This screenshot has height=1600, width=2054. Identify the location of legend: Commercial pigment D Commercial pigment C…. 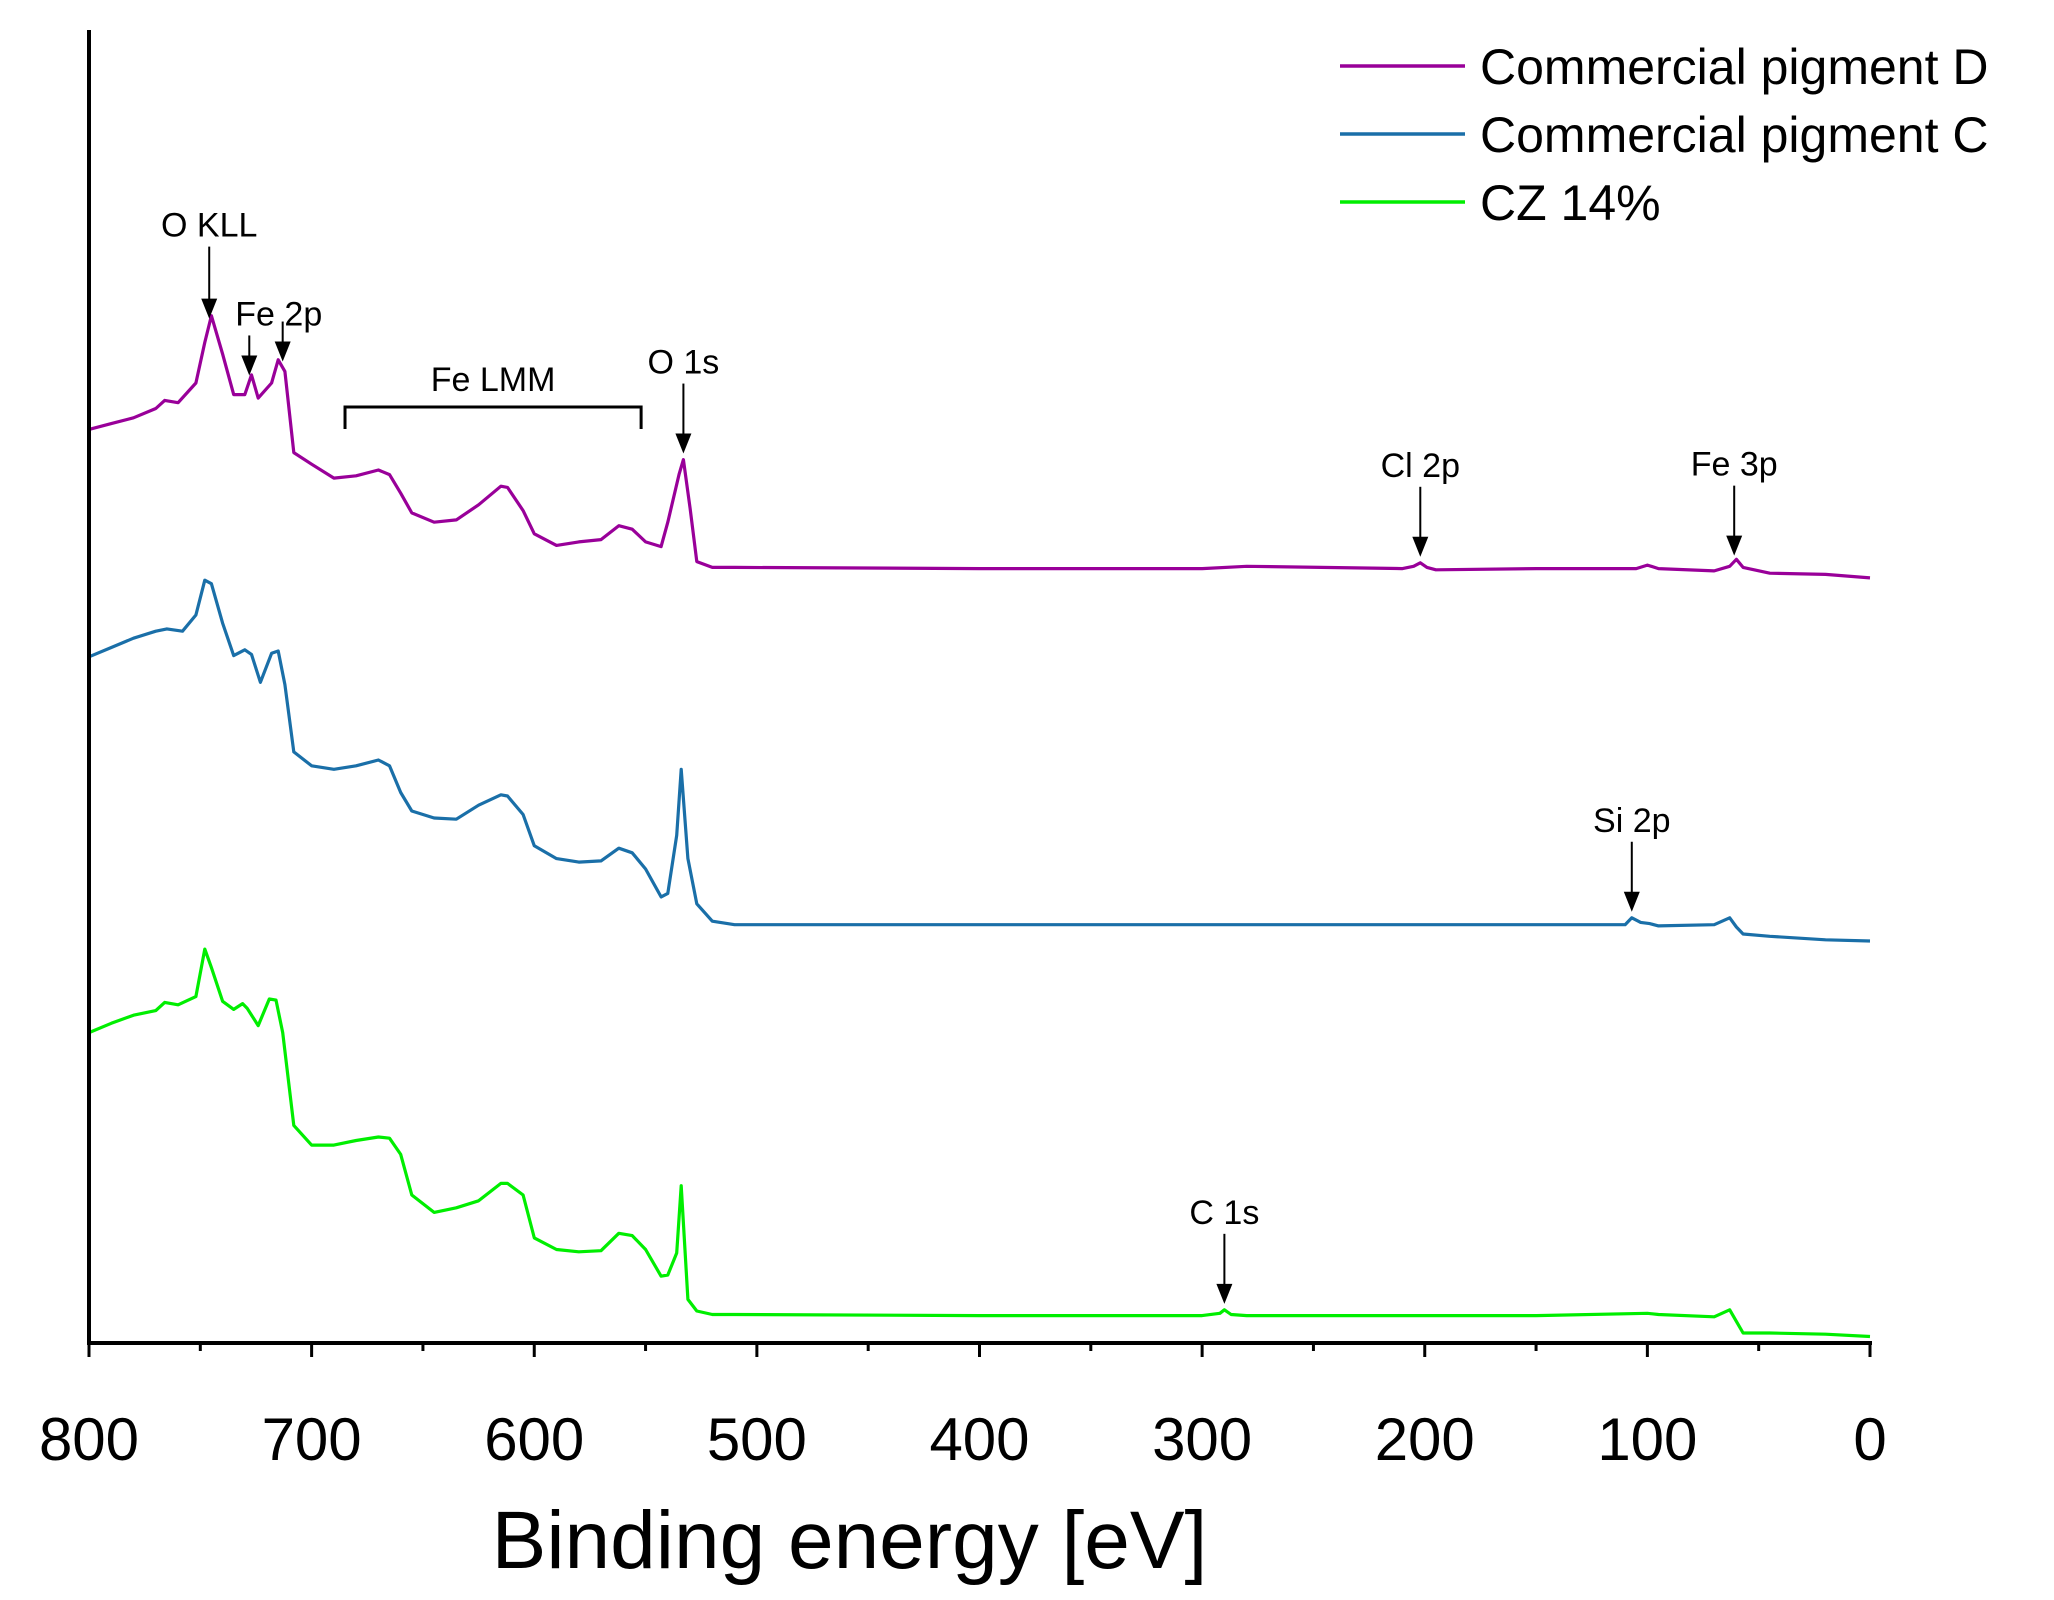
(1664, 135).